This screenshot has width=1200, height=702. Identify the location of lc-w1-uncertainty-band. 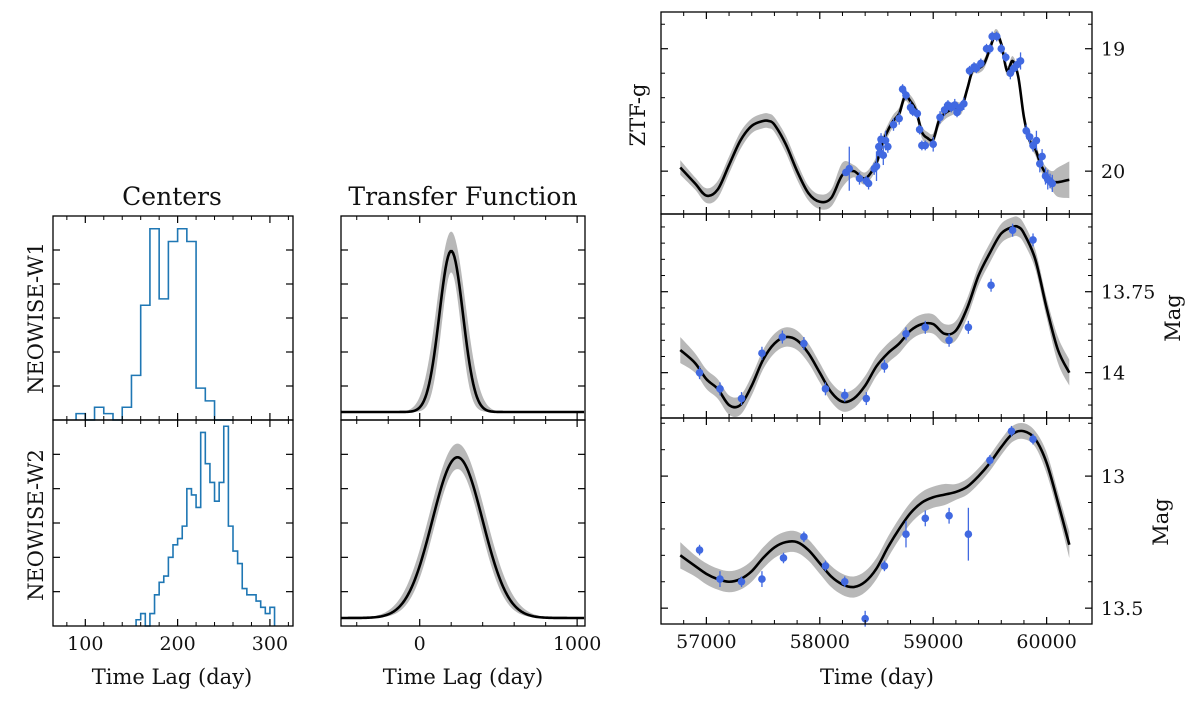
(875, 316).